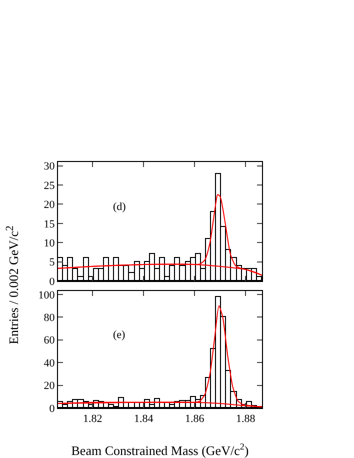  Describe the element at coordinates (195, 419) in the screenshot. I see `x-tick-label: 1.86` at that location.